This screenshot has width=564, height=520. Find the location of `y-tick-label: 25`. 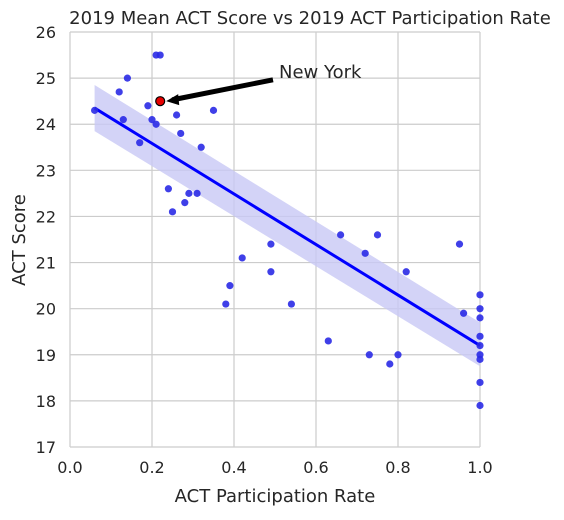

y-tick-label: 25 is located at coordinates (46, 78).